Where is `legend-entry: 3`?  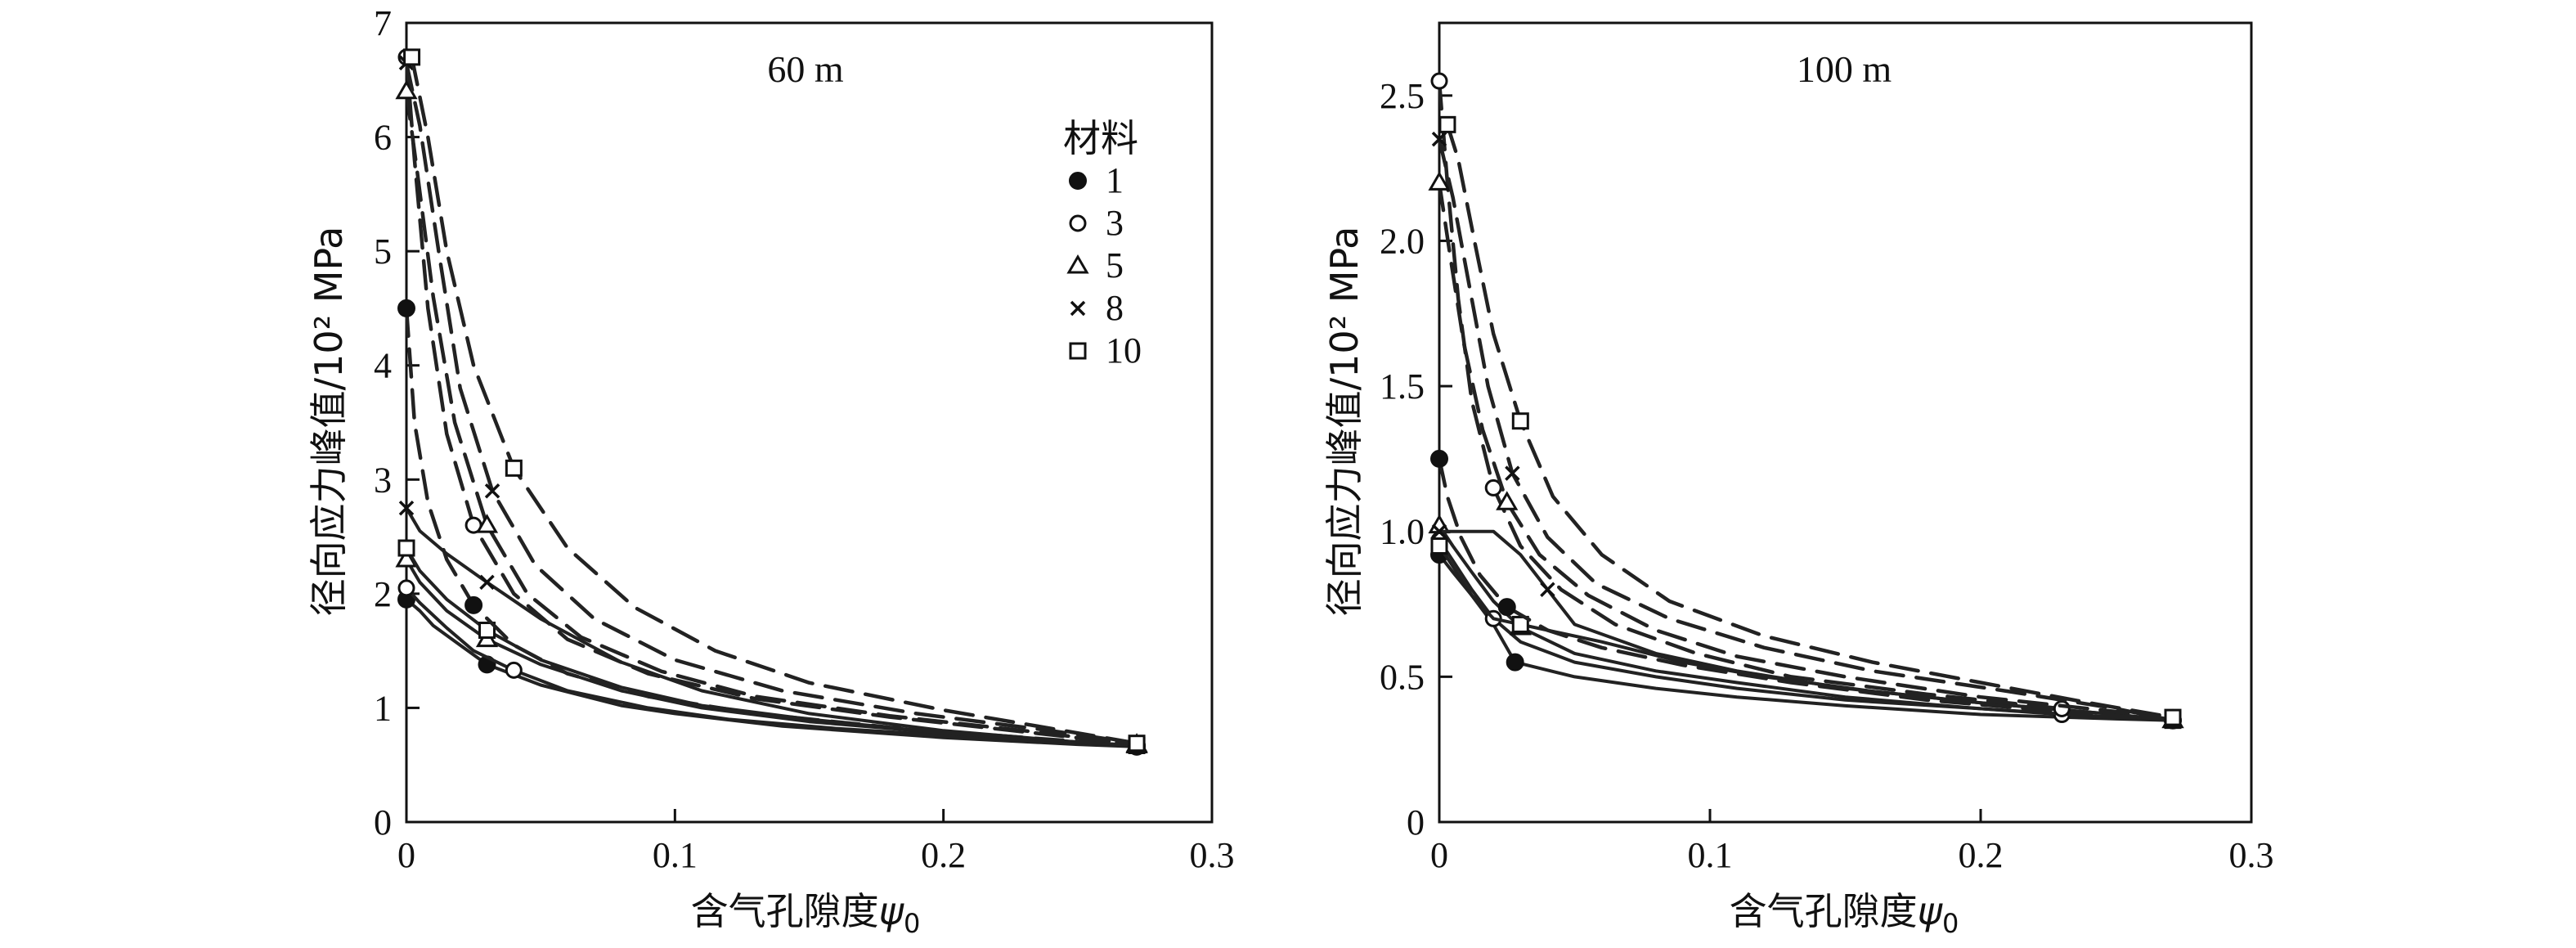
legend-entry: 3 is located at coordinates (1096, 223).